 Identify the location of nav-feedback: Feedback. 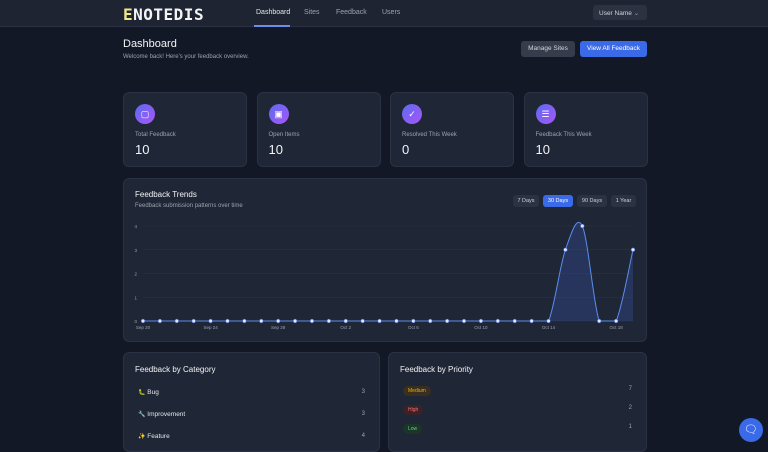
(351, 12).